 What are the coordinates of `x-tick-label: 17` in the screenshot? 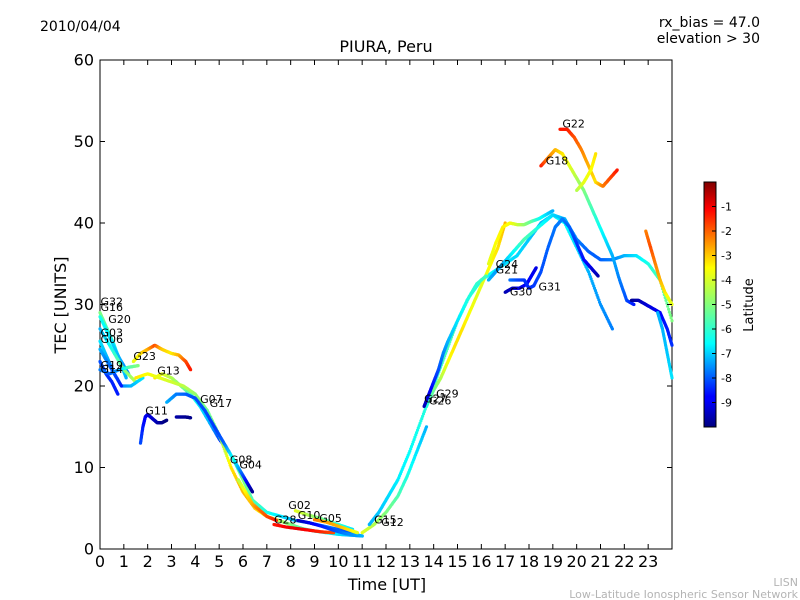 It's located at (505, 561).